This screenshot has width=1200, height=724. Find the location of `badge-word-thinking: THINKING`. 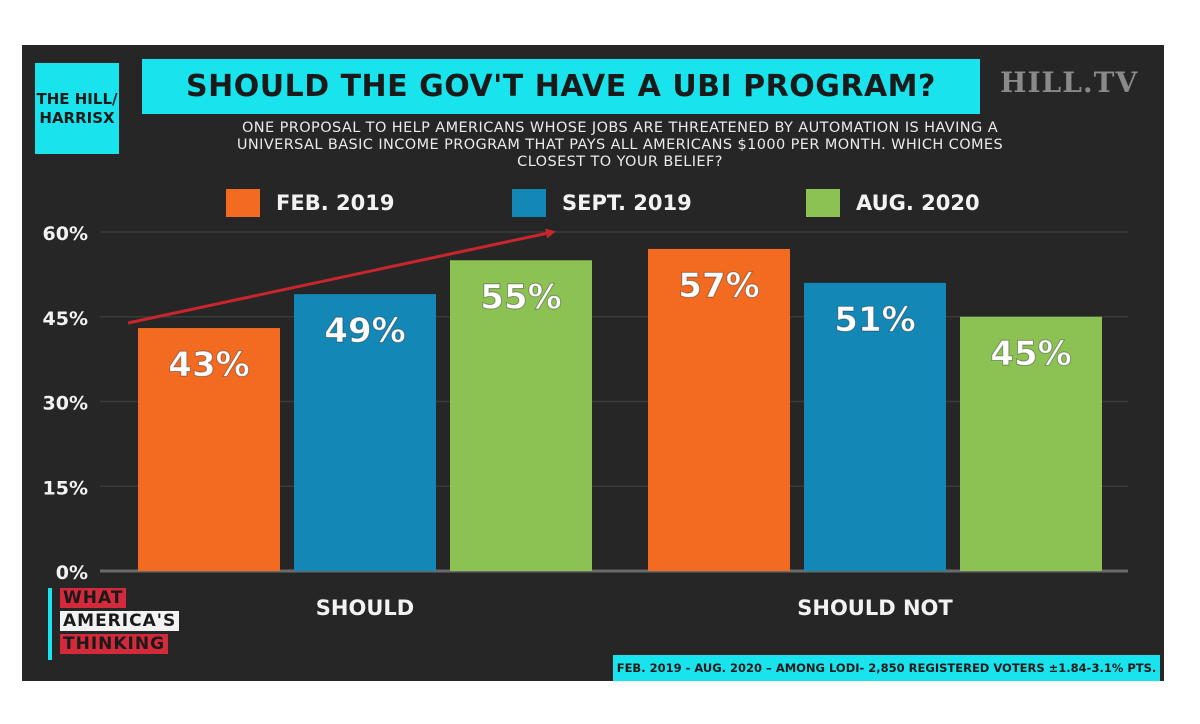

badge-word-thinking: THINKING is located at coordinates (114, 644).